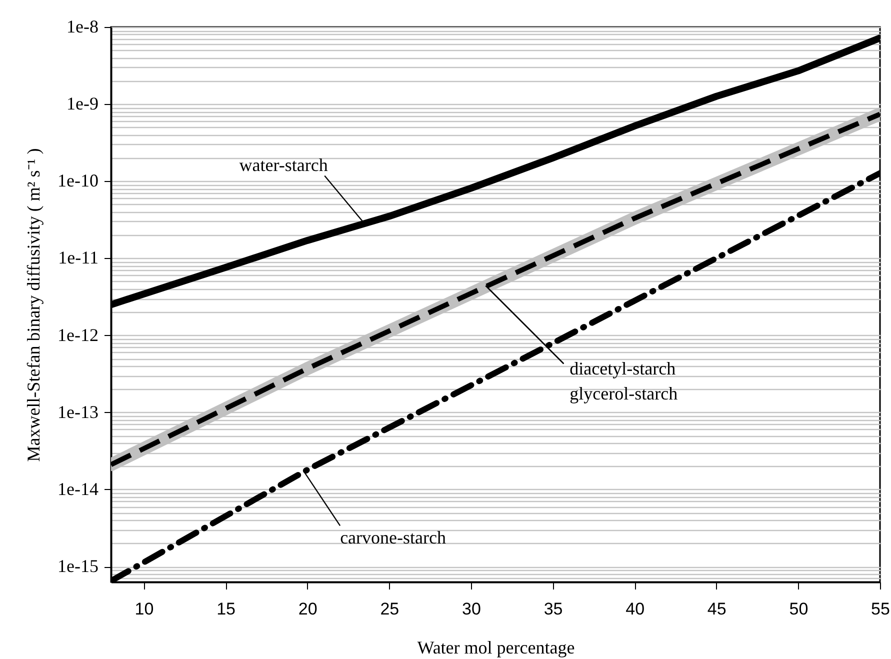  Describe the element at coordinates (390, 609) in the screenshot. I see `x-tick-label: 25` at that location.